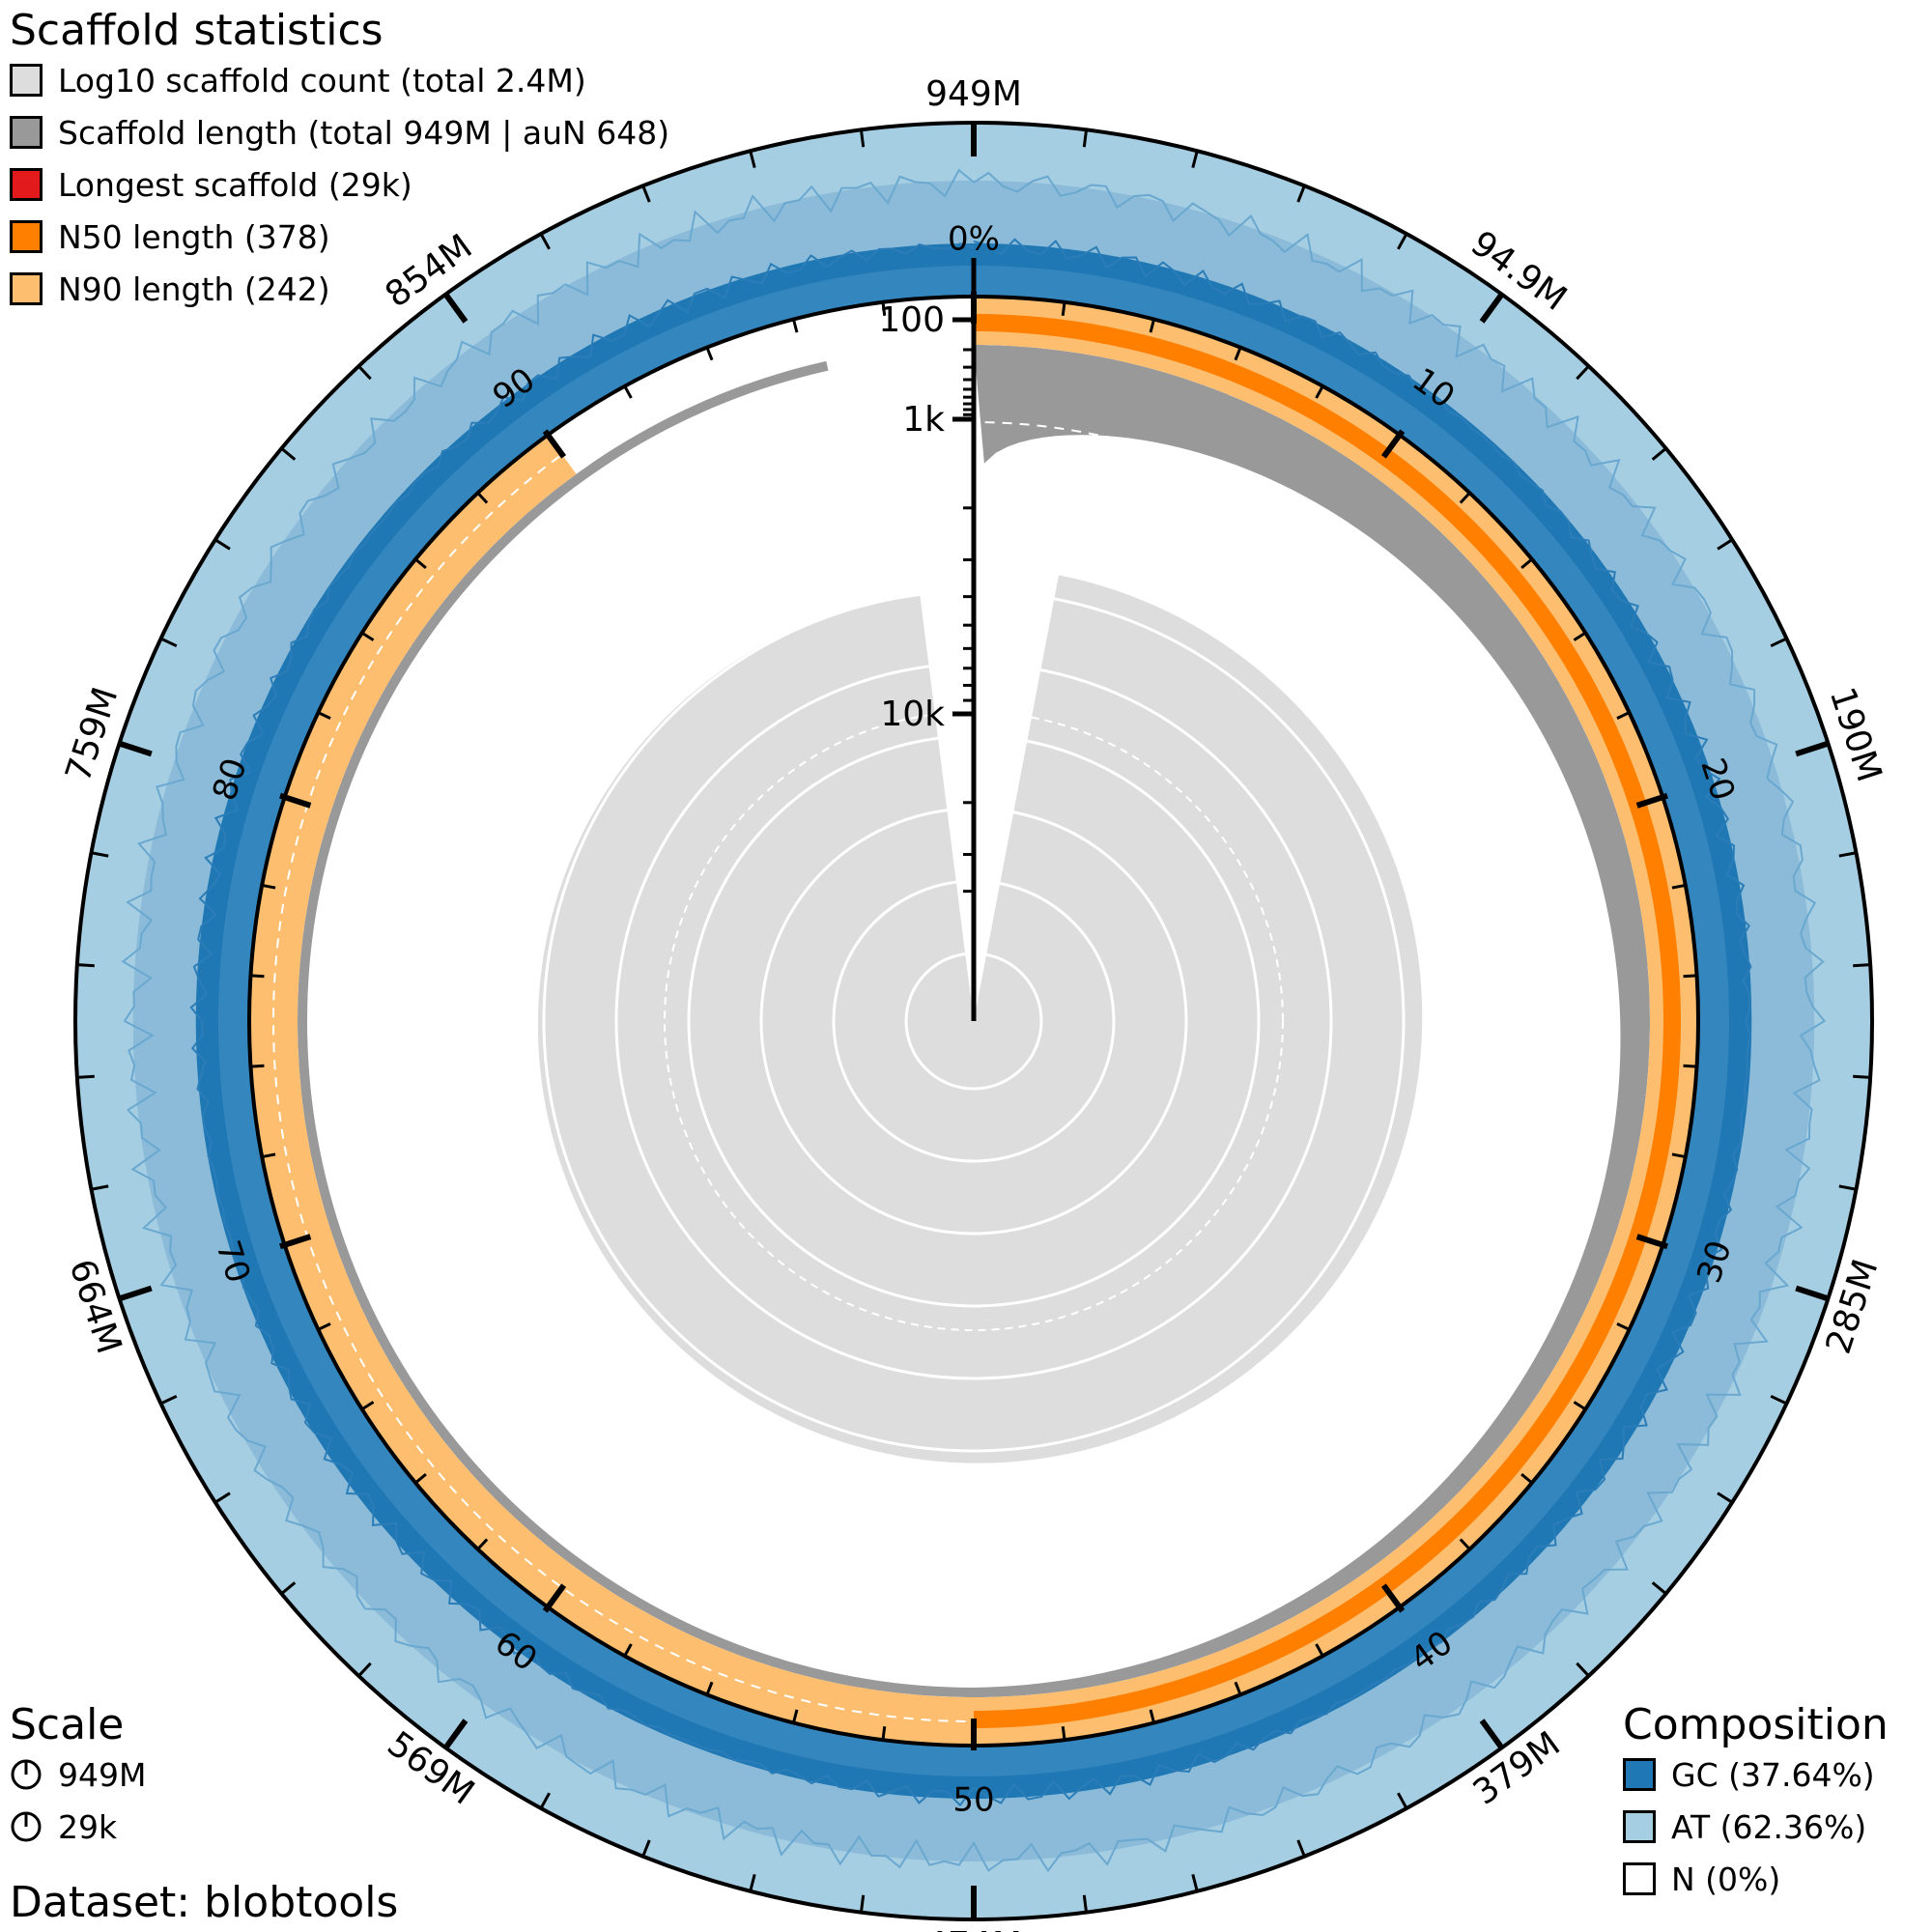 The width and height of the screenshot is (1932, 1932). I want to click on swatch-at, so click(1639, 1826).